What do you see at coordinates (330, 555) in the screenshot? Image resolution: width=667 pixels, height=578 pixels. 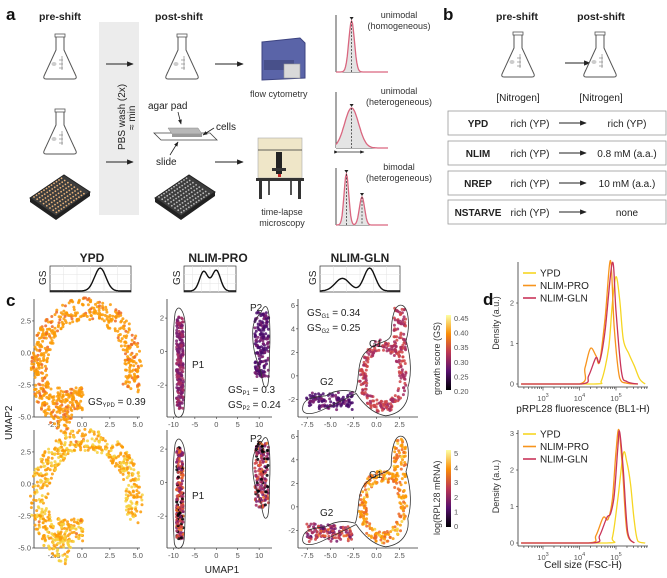 I see `x-tick-label: -5.0` at bounding box center [330, 555].